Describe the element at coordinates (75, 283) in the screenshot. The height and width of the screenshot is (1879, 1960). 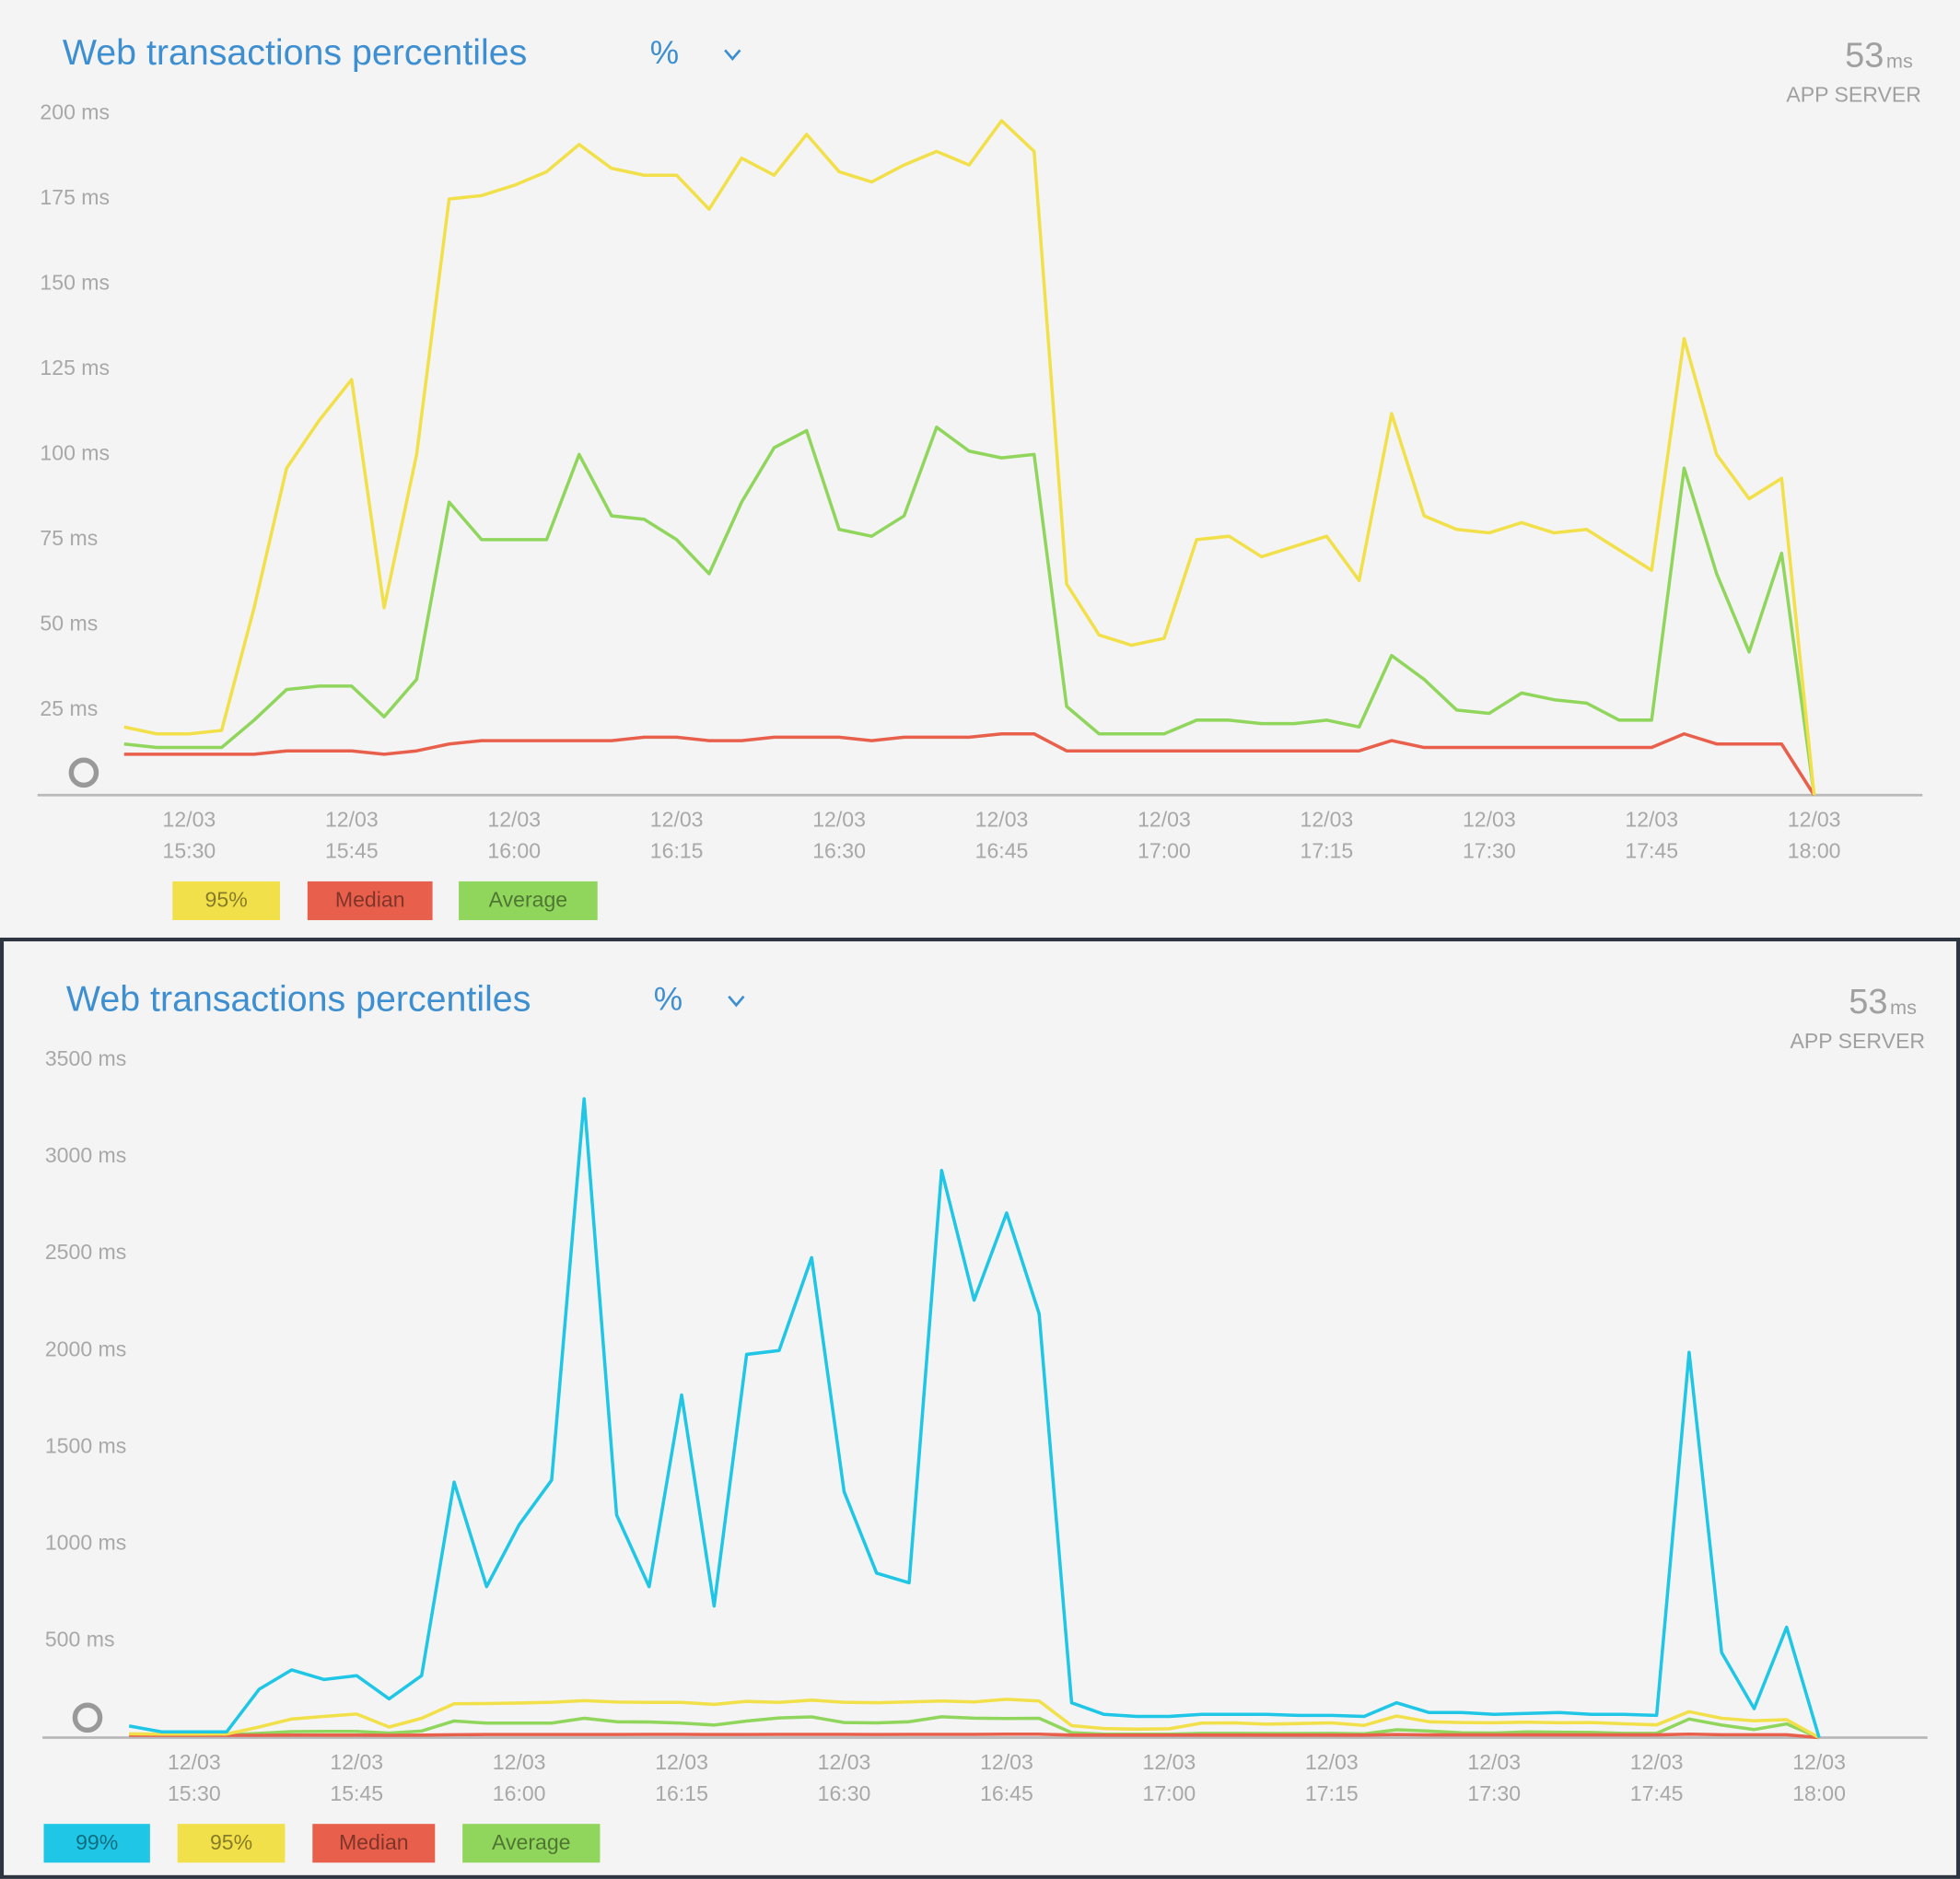
I see `y-tick-label: 150 ms` at that location.